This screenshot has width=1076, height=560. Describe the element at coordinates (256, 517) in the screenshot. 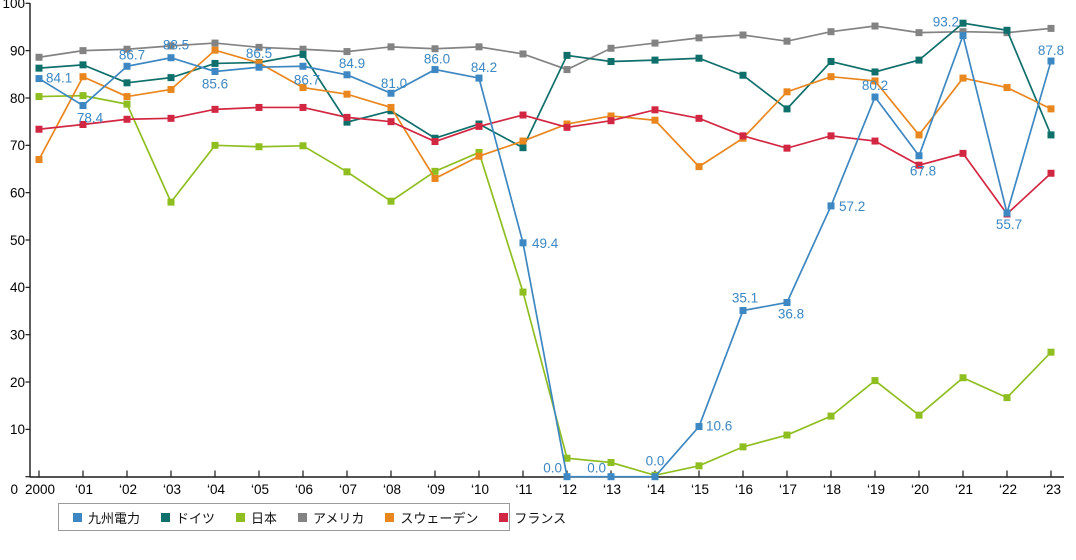

I see `legend-item-japan: 日本` at that location.